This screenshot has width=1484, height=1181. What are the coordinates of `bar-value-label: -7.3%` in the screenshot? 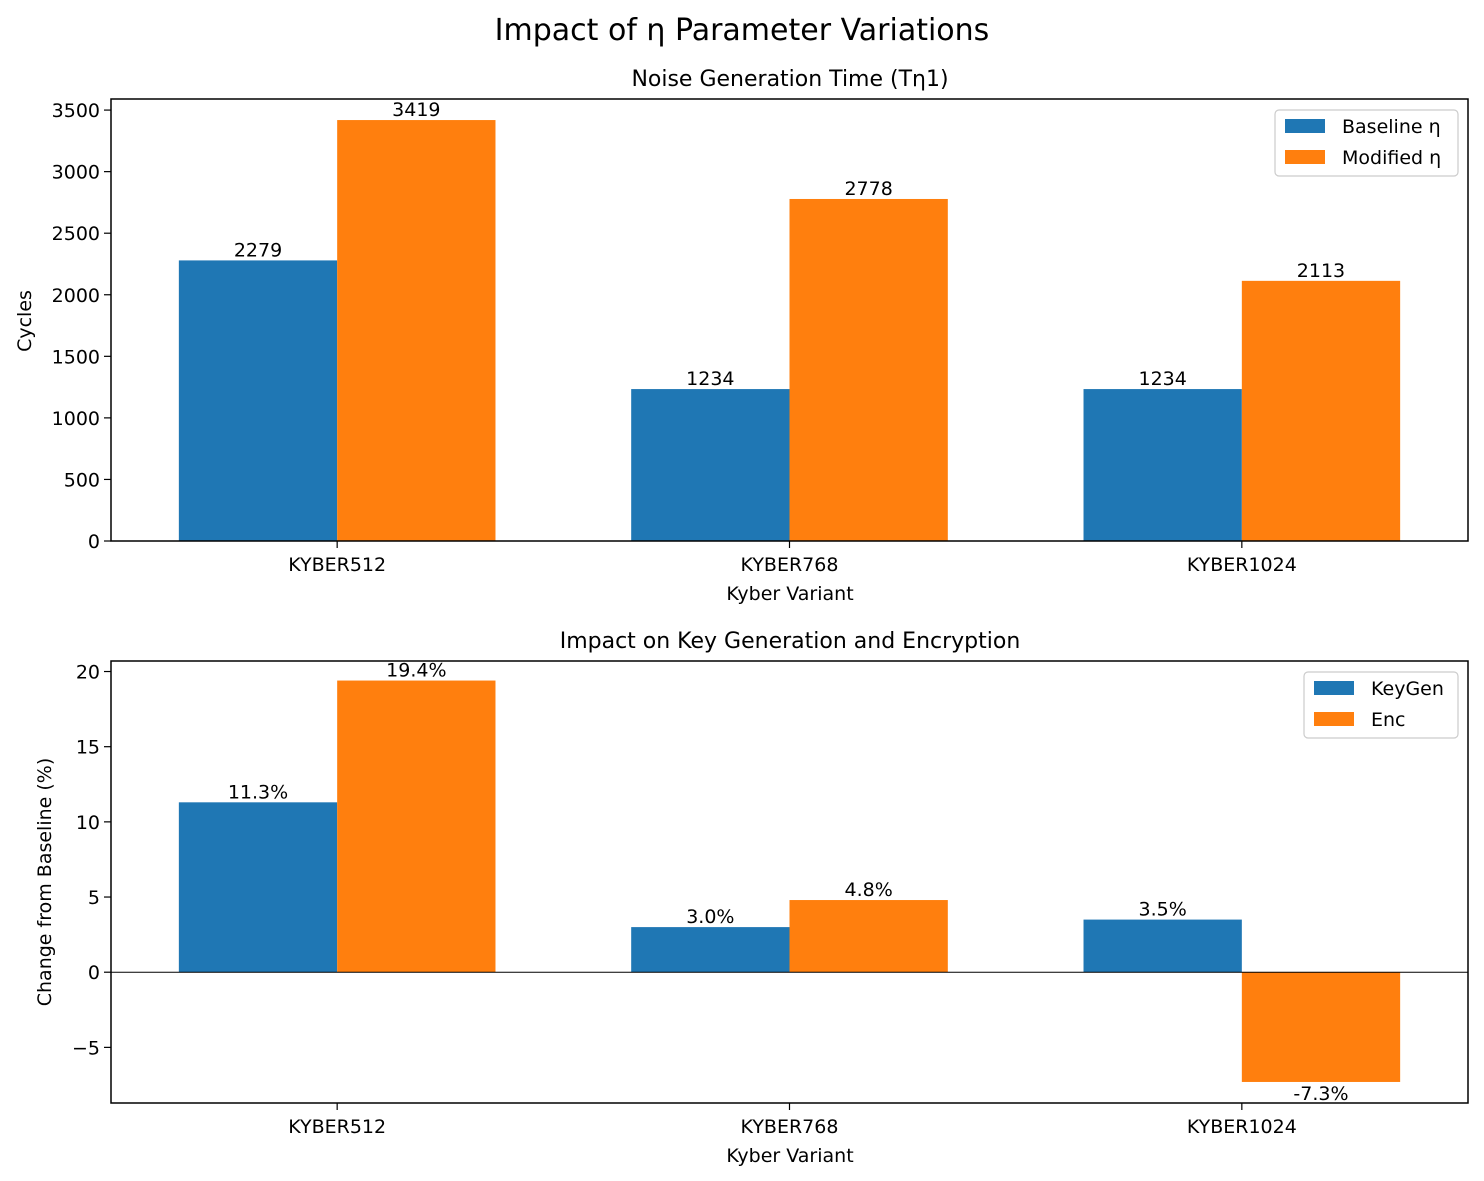 It's located at (1320, 1094).